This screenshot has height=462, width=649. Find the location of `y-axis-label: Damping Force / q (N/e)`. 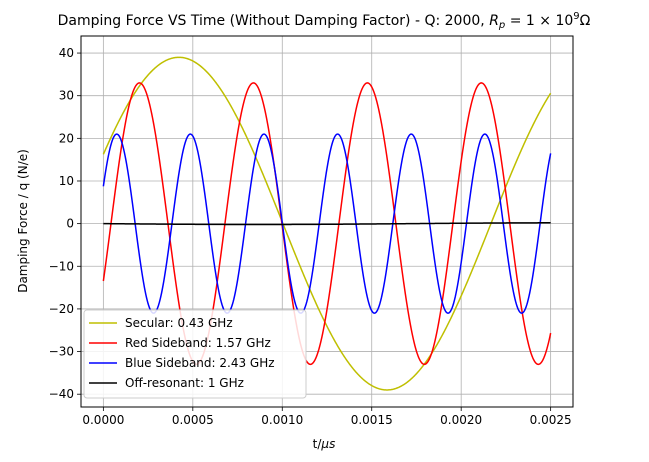

y-axis-label: Damping Force / q (N/e) is located at coordinates (23, 221).